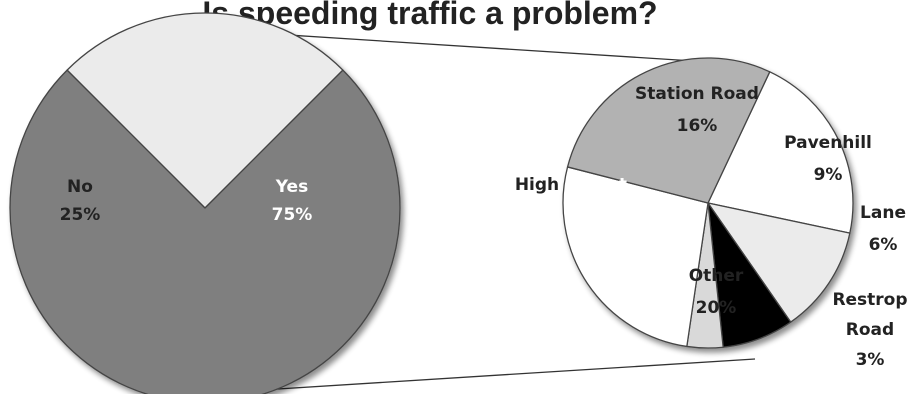  Describe the element at coordinates (635, 257) in the screenshot. I see `breakdown-pie-slice-other` at that location.